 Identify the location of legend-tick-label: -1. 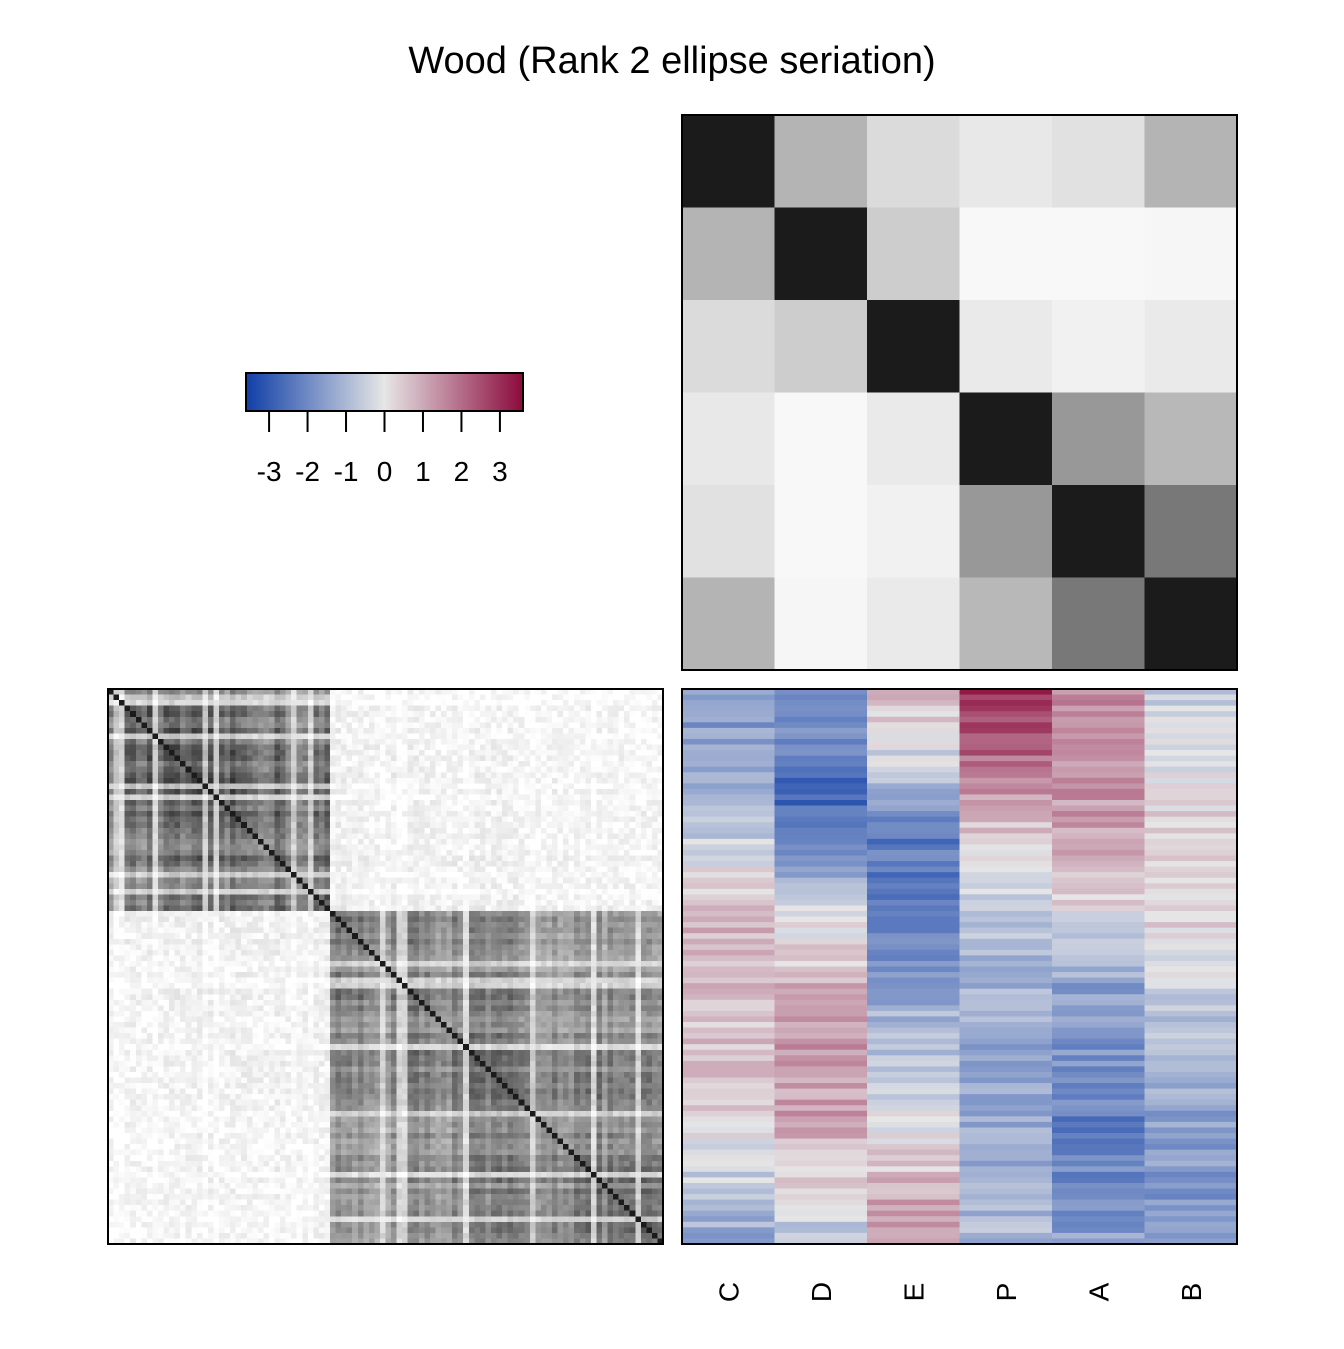
(346, 471).